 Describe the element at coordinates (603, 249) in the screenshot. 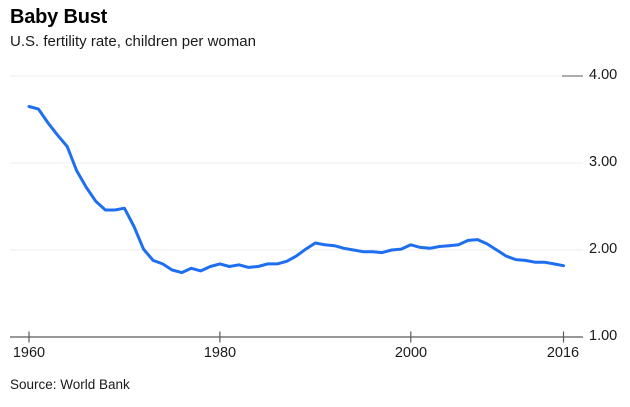

I see `y-axis-label: 2.00` at that location.